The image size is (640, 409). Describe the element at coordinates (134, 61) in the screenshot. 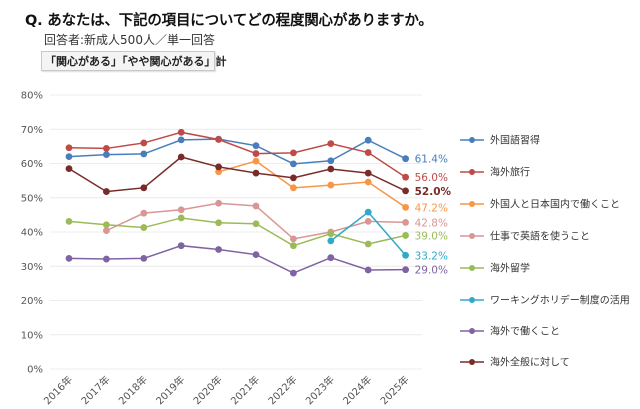

I see `note-box: 「関心がある」「やや関心がある」計` at that location.